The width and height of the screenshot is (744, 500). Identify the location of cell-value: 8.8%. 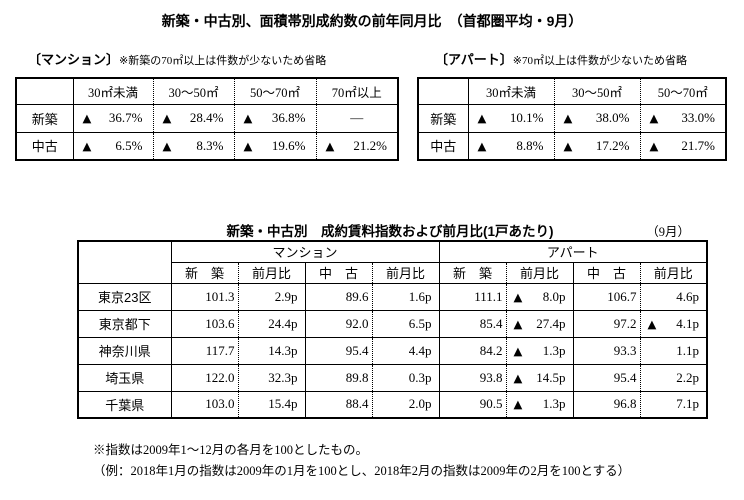
(530, 145).